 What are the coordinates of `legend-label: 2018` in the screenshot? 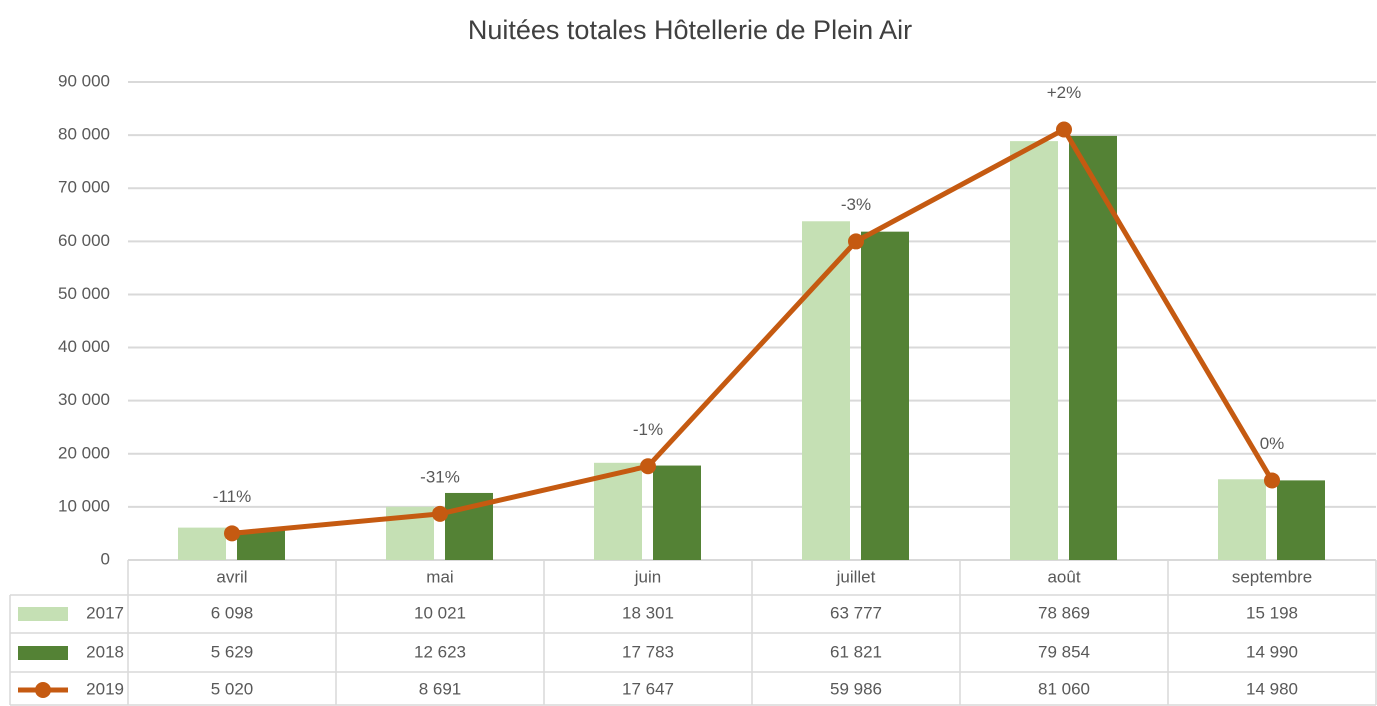 It's located at (105, 651).